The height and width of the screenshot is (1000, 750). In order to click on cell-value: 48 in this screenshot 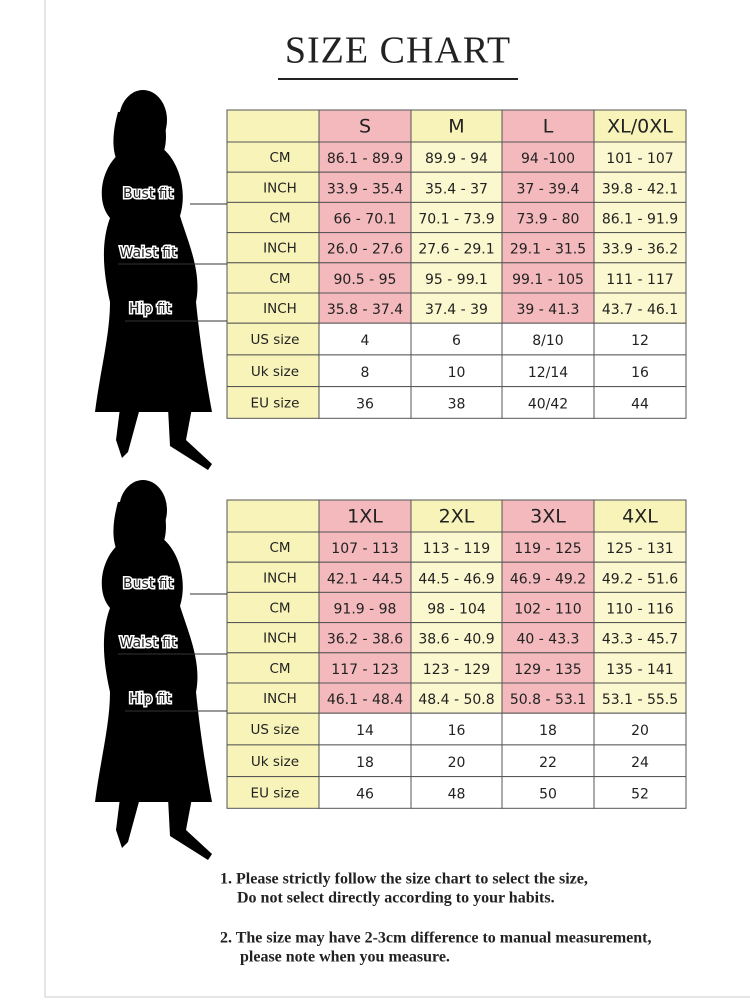, I will do `click(457, 794)`.